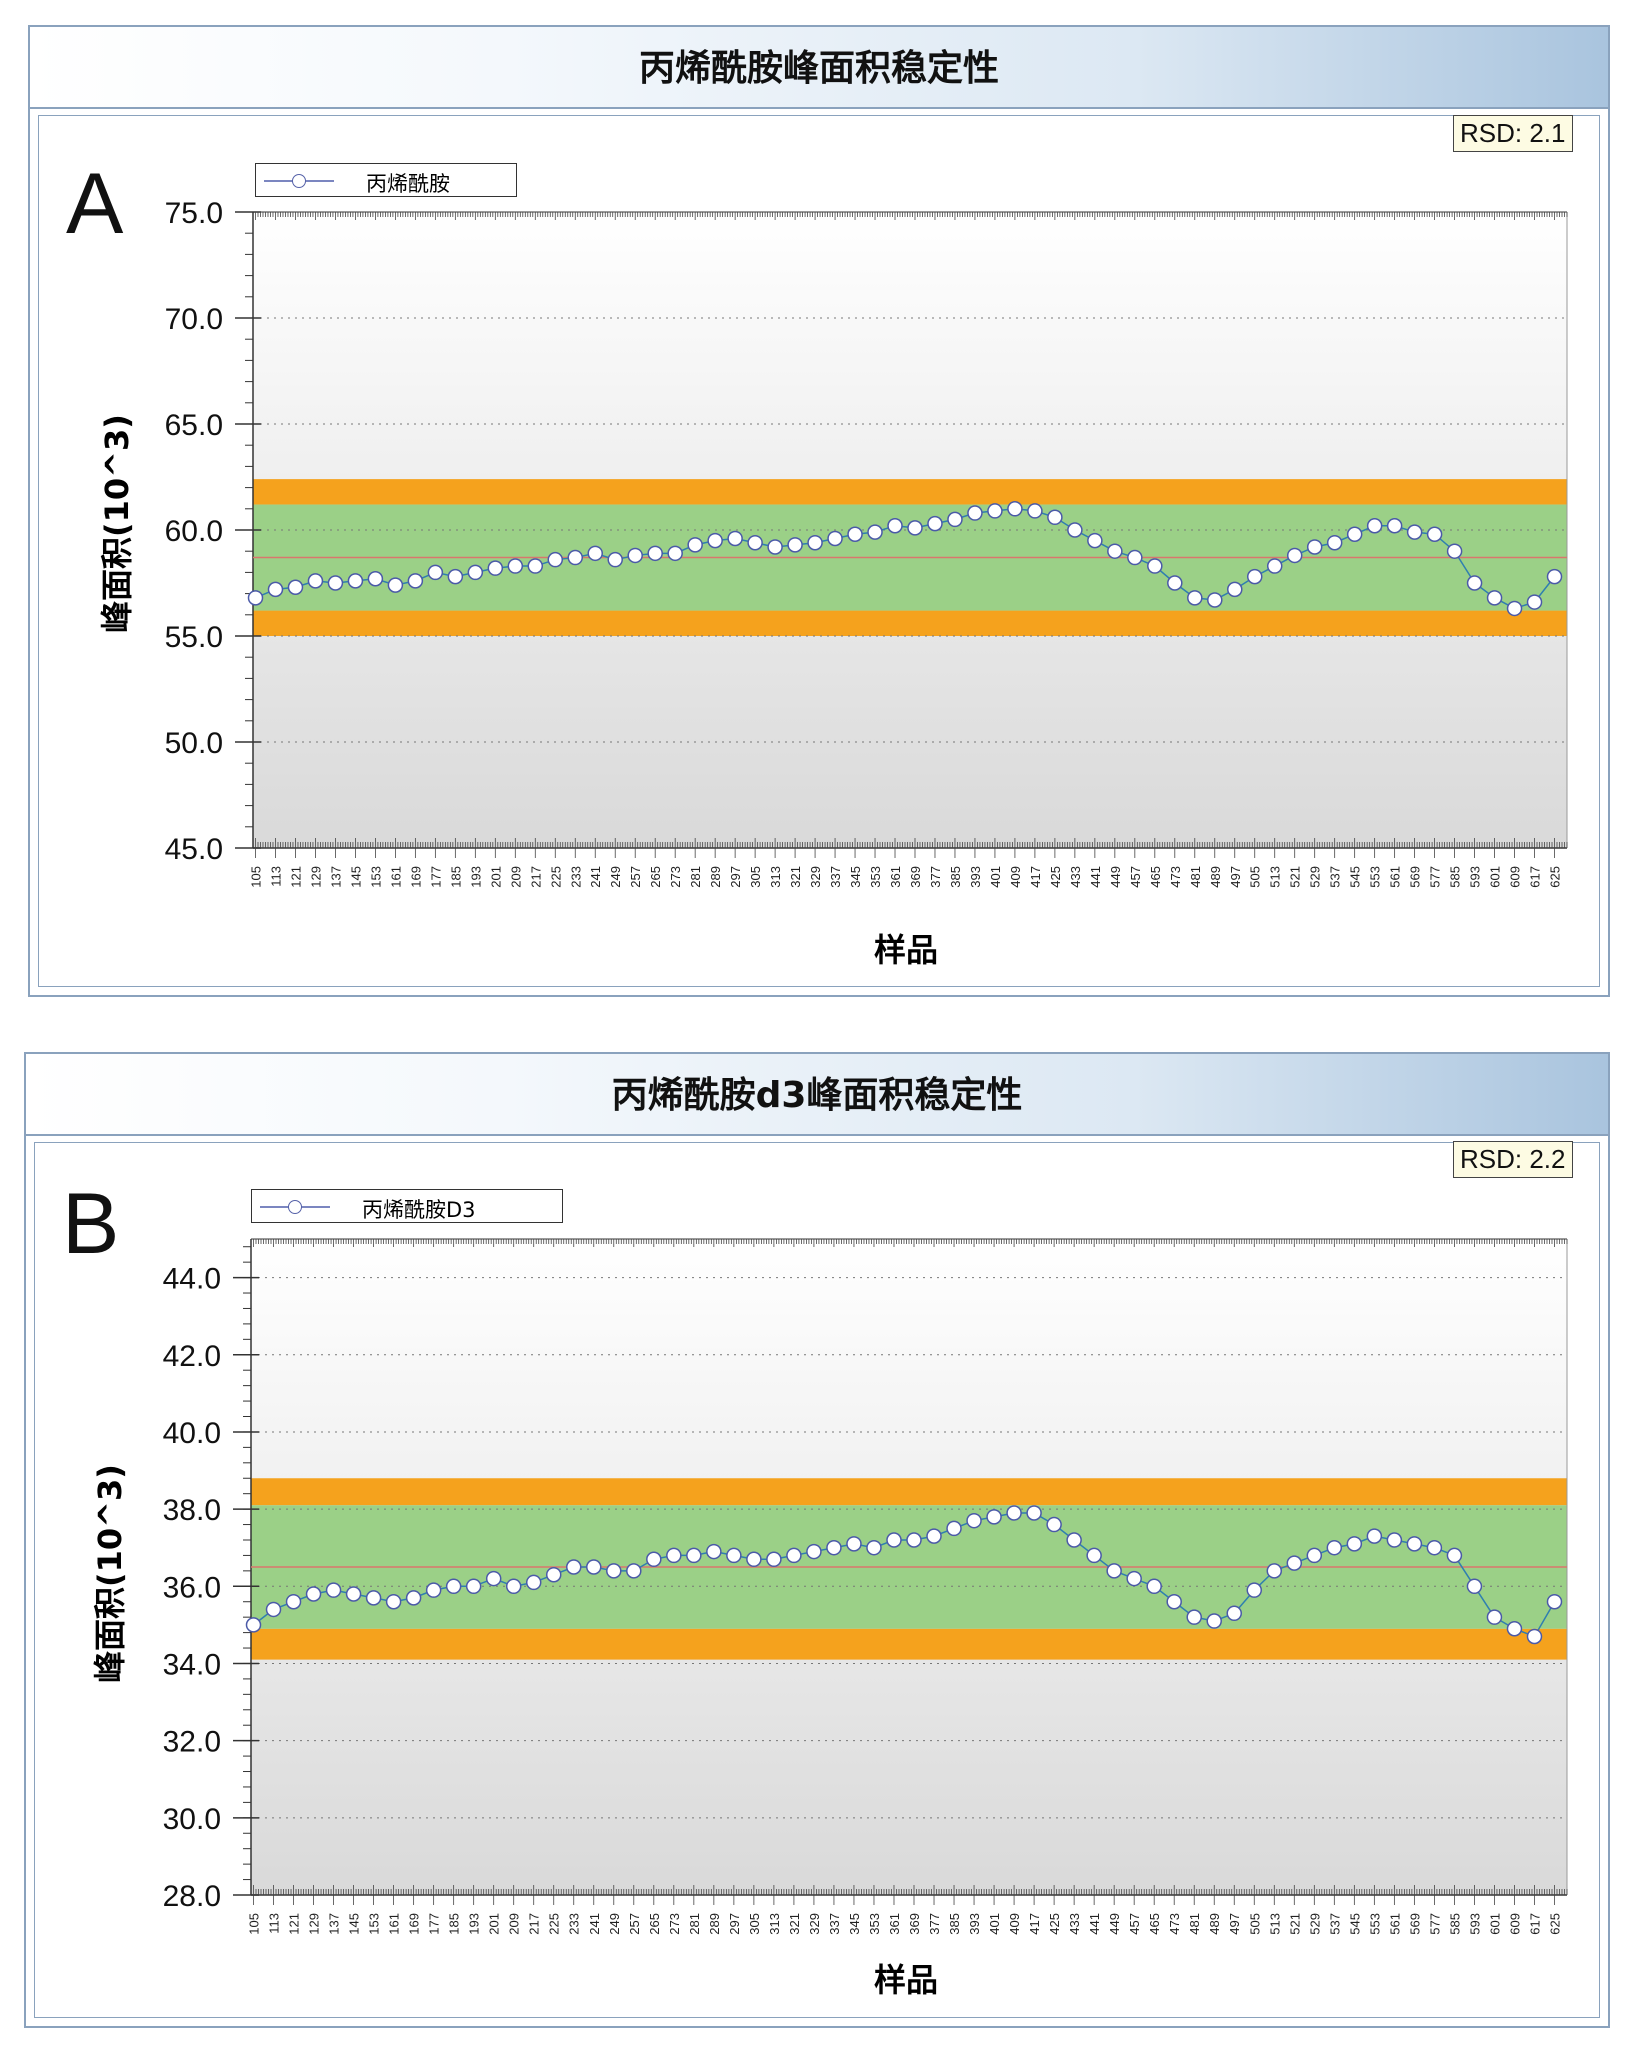 This screenshot has height=2048, width=1634. I want to click on x-axis-label-a: 样品, so click(906, 950).